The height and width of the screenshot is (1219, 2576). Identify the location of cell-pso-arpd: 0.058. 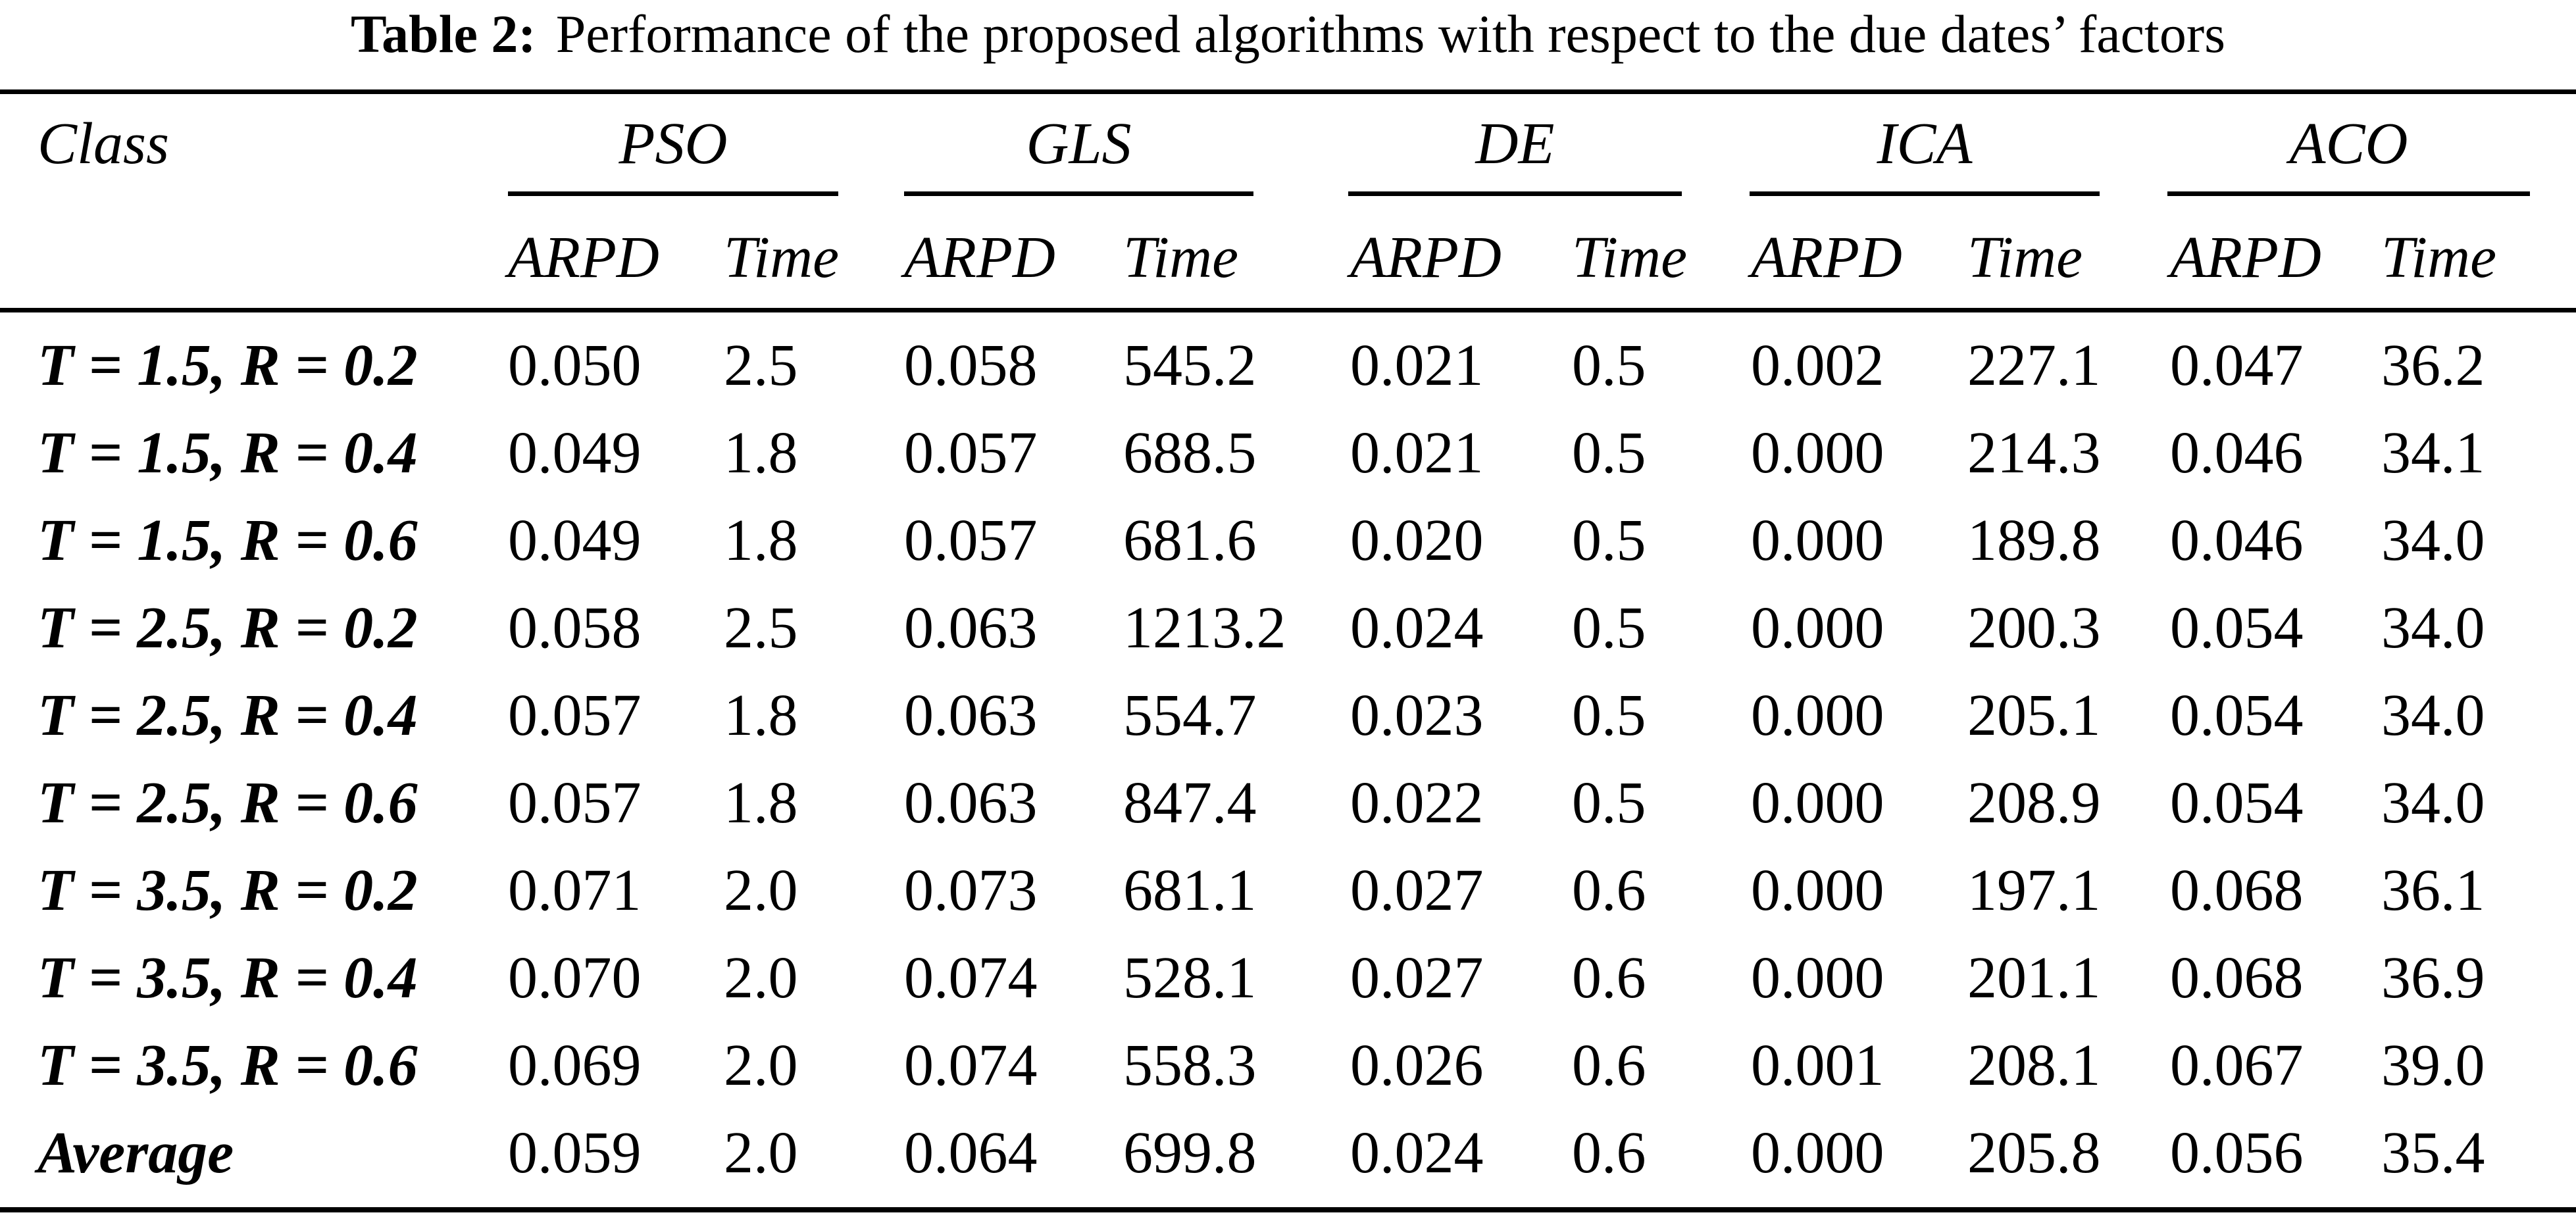
(575, 627).